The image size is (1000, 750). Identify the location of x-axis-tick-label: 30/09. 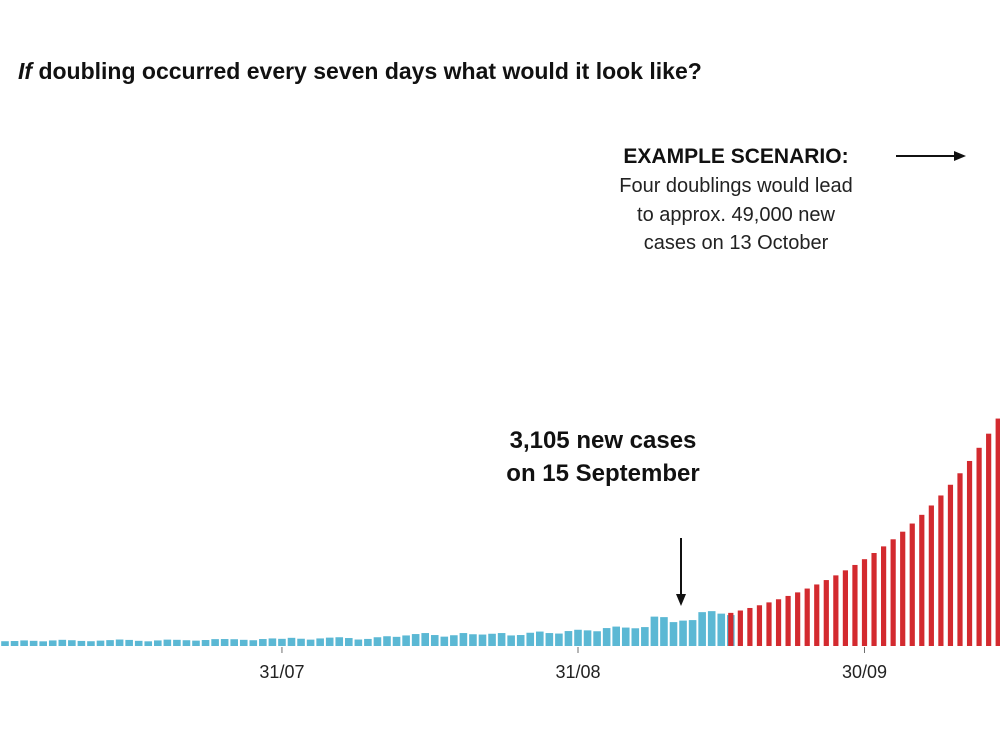
(864, 672).